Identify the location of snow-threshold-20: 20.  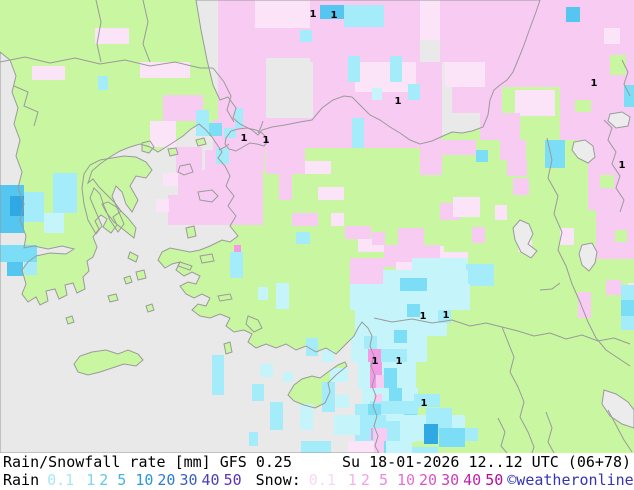
(428, 480).